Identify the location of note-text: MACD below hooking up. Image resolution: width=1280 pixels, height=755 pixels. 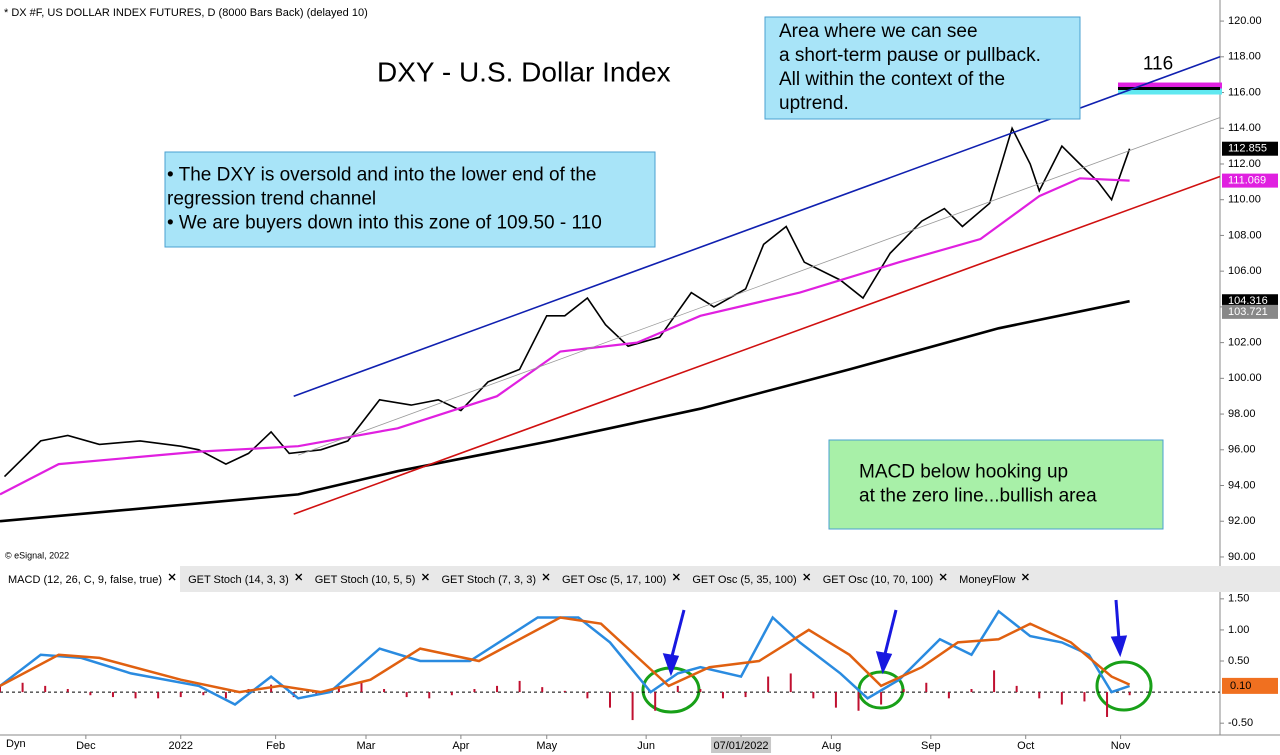
(963, 472).